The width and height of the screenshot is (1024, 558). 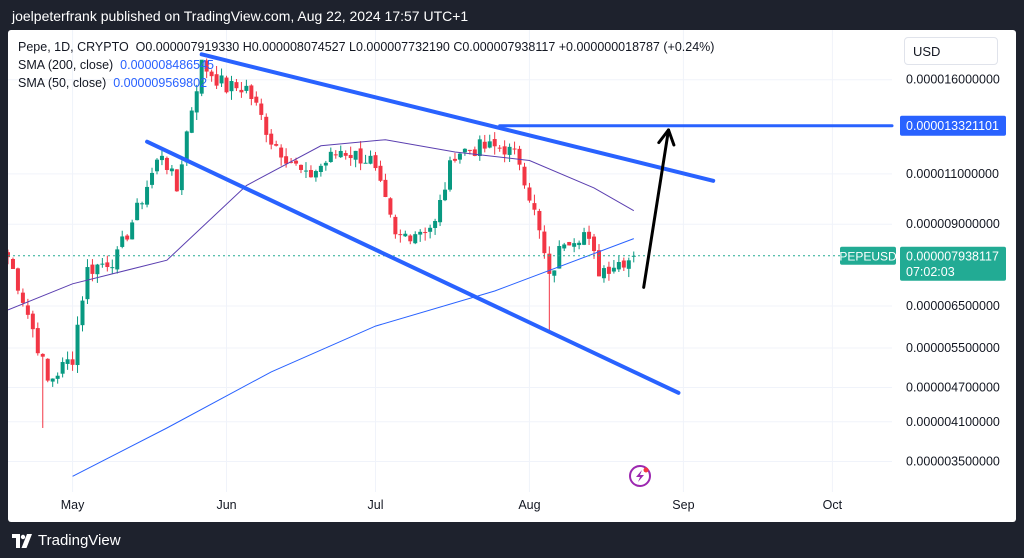 What do you see at coordinates (951, 51) in the screenshot?
I see `currency-button: USD` at bounding box center [951, 51].